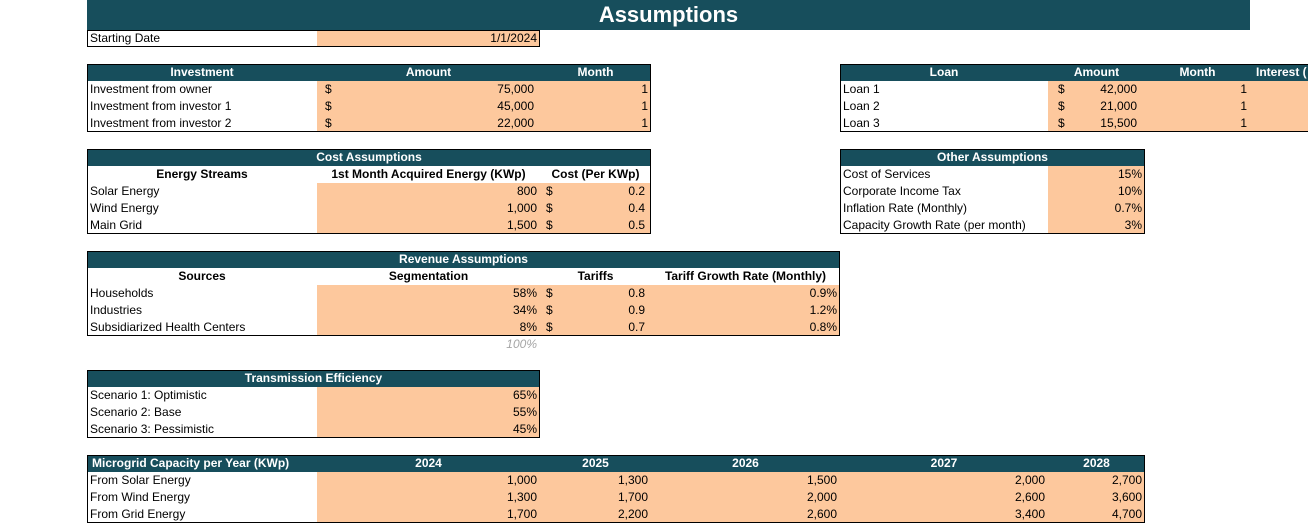 This screenshot has width=1308, height=532. I want to click on row-label: Starting Date, so click(125, 38).